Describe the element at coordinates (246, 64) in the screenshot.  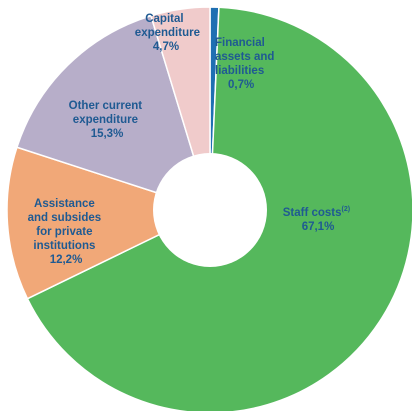
I see `label-financial-assets: Financial assets and liabilities 0,7%` at that location.